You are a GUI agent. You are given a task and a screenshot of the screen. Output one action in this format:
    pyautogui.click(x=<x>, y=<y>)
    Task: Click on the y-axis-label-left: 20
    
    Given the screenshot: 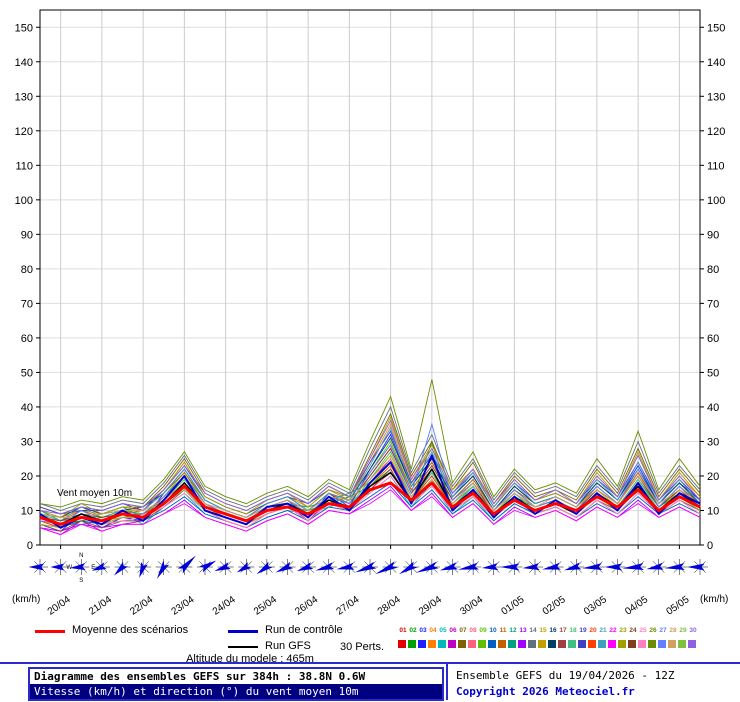 What is the action you would take?
    pyautogui.click(x=27, y=477)
    